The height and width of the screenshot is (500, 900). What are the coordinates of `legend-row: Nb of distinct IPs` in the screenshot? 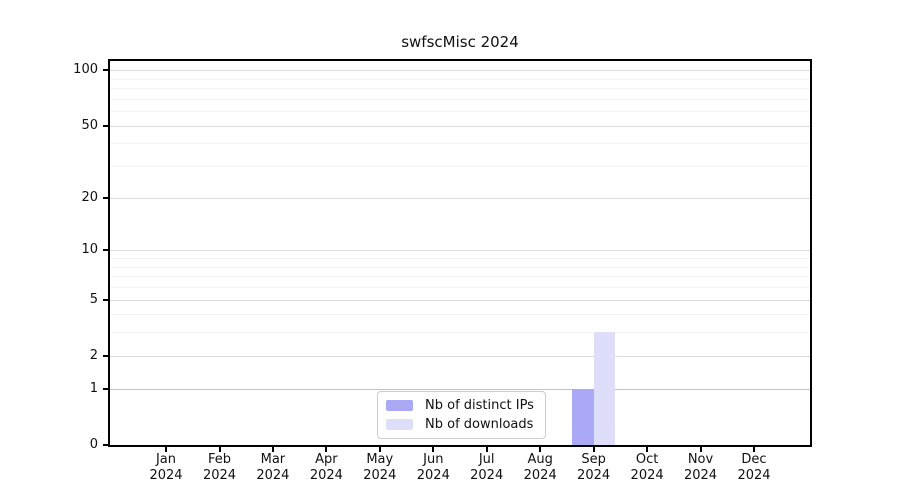 It's located at (460, 405).